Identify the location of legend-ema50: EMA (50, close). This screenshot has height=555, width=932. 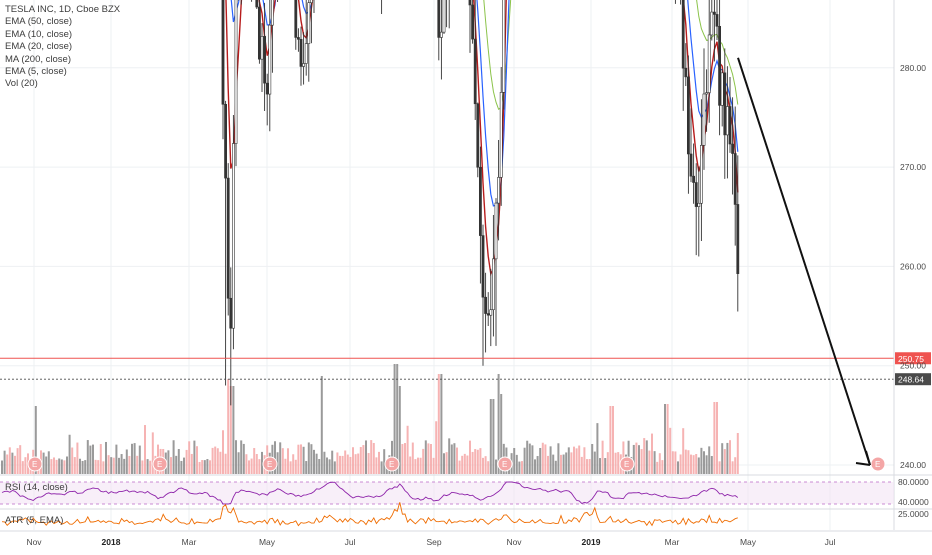
(39, 22).